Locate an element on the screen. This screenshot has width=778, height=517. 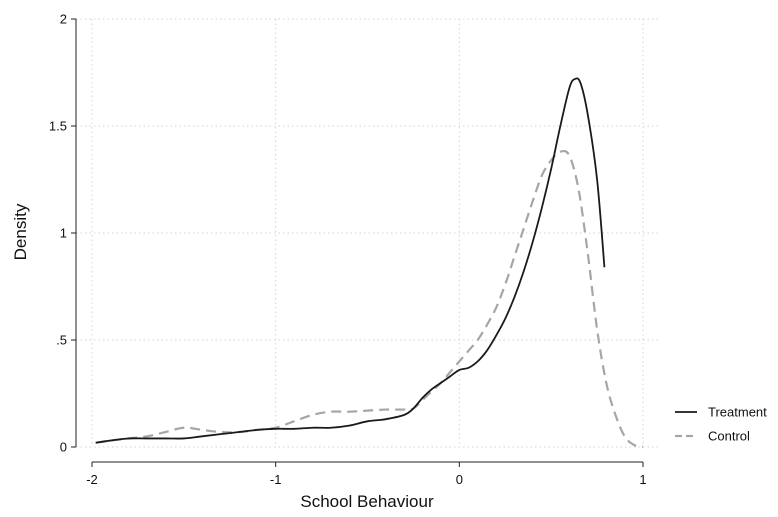
y-tick-label: 1 is located at coordinates (63, 233).